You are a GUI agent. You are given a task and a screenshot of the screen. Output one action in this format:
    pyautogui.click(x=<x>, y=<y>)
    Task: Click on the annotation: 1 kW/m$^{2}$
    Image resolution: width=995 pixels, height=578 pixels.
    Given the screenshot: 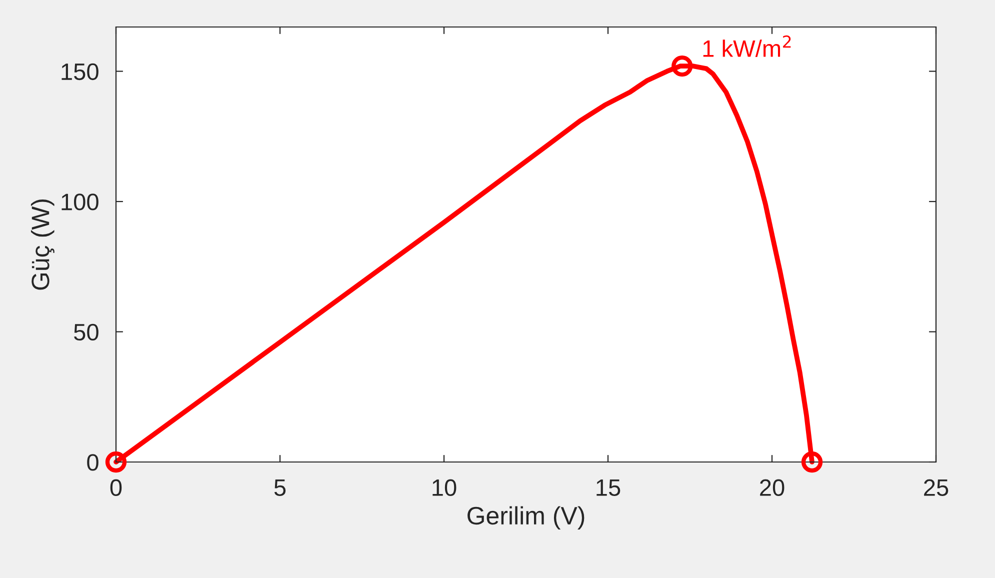 What is the action you would take?
    pyautogui.click(x=747, y=46)
    